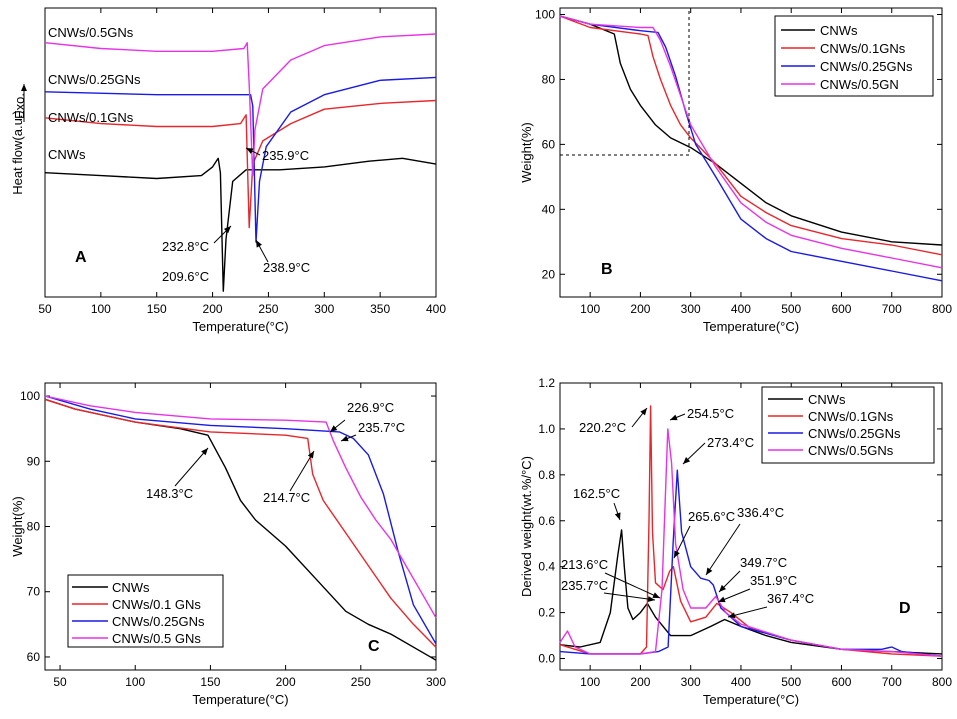 This screenshot has height=719, width=957. I want to click on x-tick-label: 50, so click(45, 309).